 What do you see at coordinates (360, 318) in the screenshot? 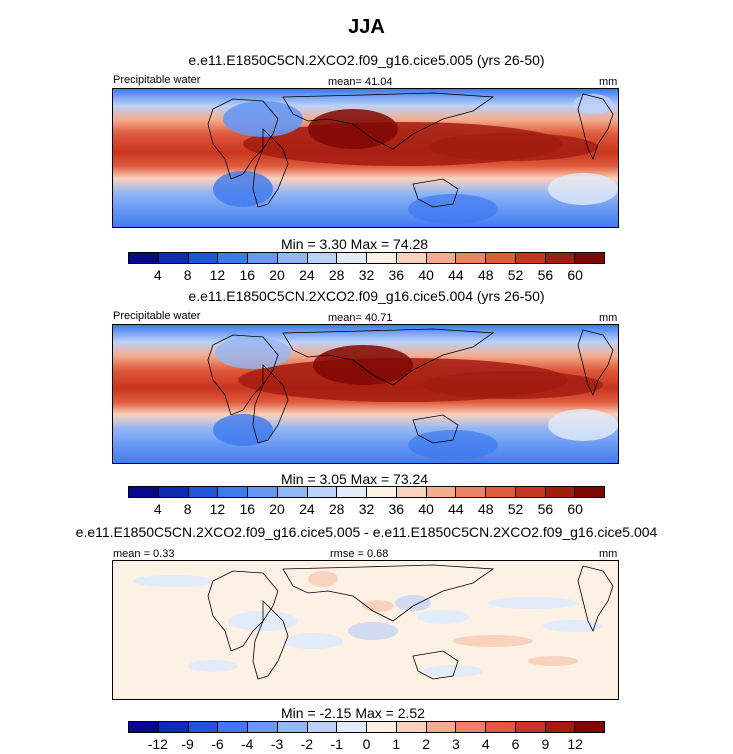
I see `panel-2-mean-label: mean= 40.71` at bounding box center [360, 318].